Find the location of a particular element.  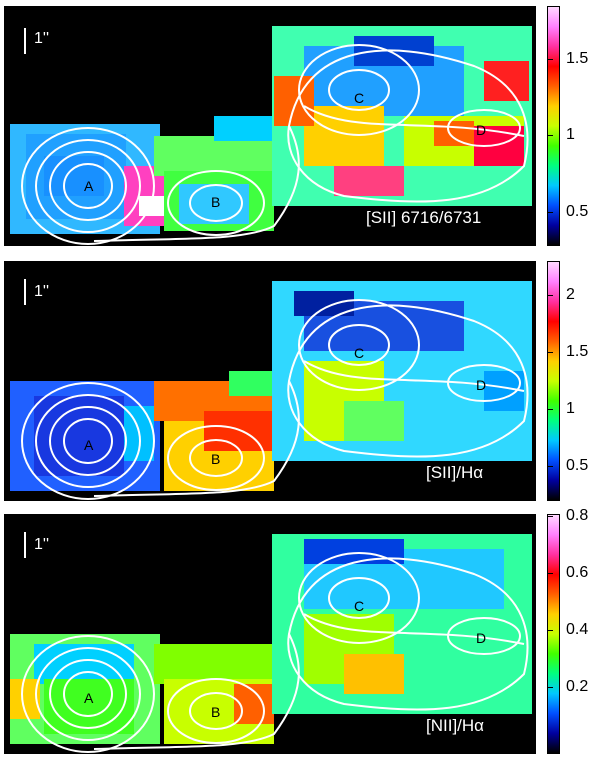

colorbar-label-3-3: 0.2 is located at coordinates (577, 686).